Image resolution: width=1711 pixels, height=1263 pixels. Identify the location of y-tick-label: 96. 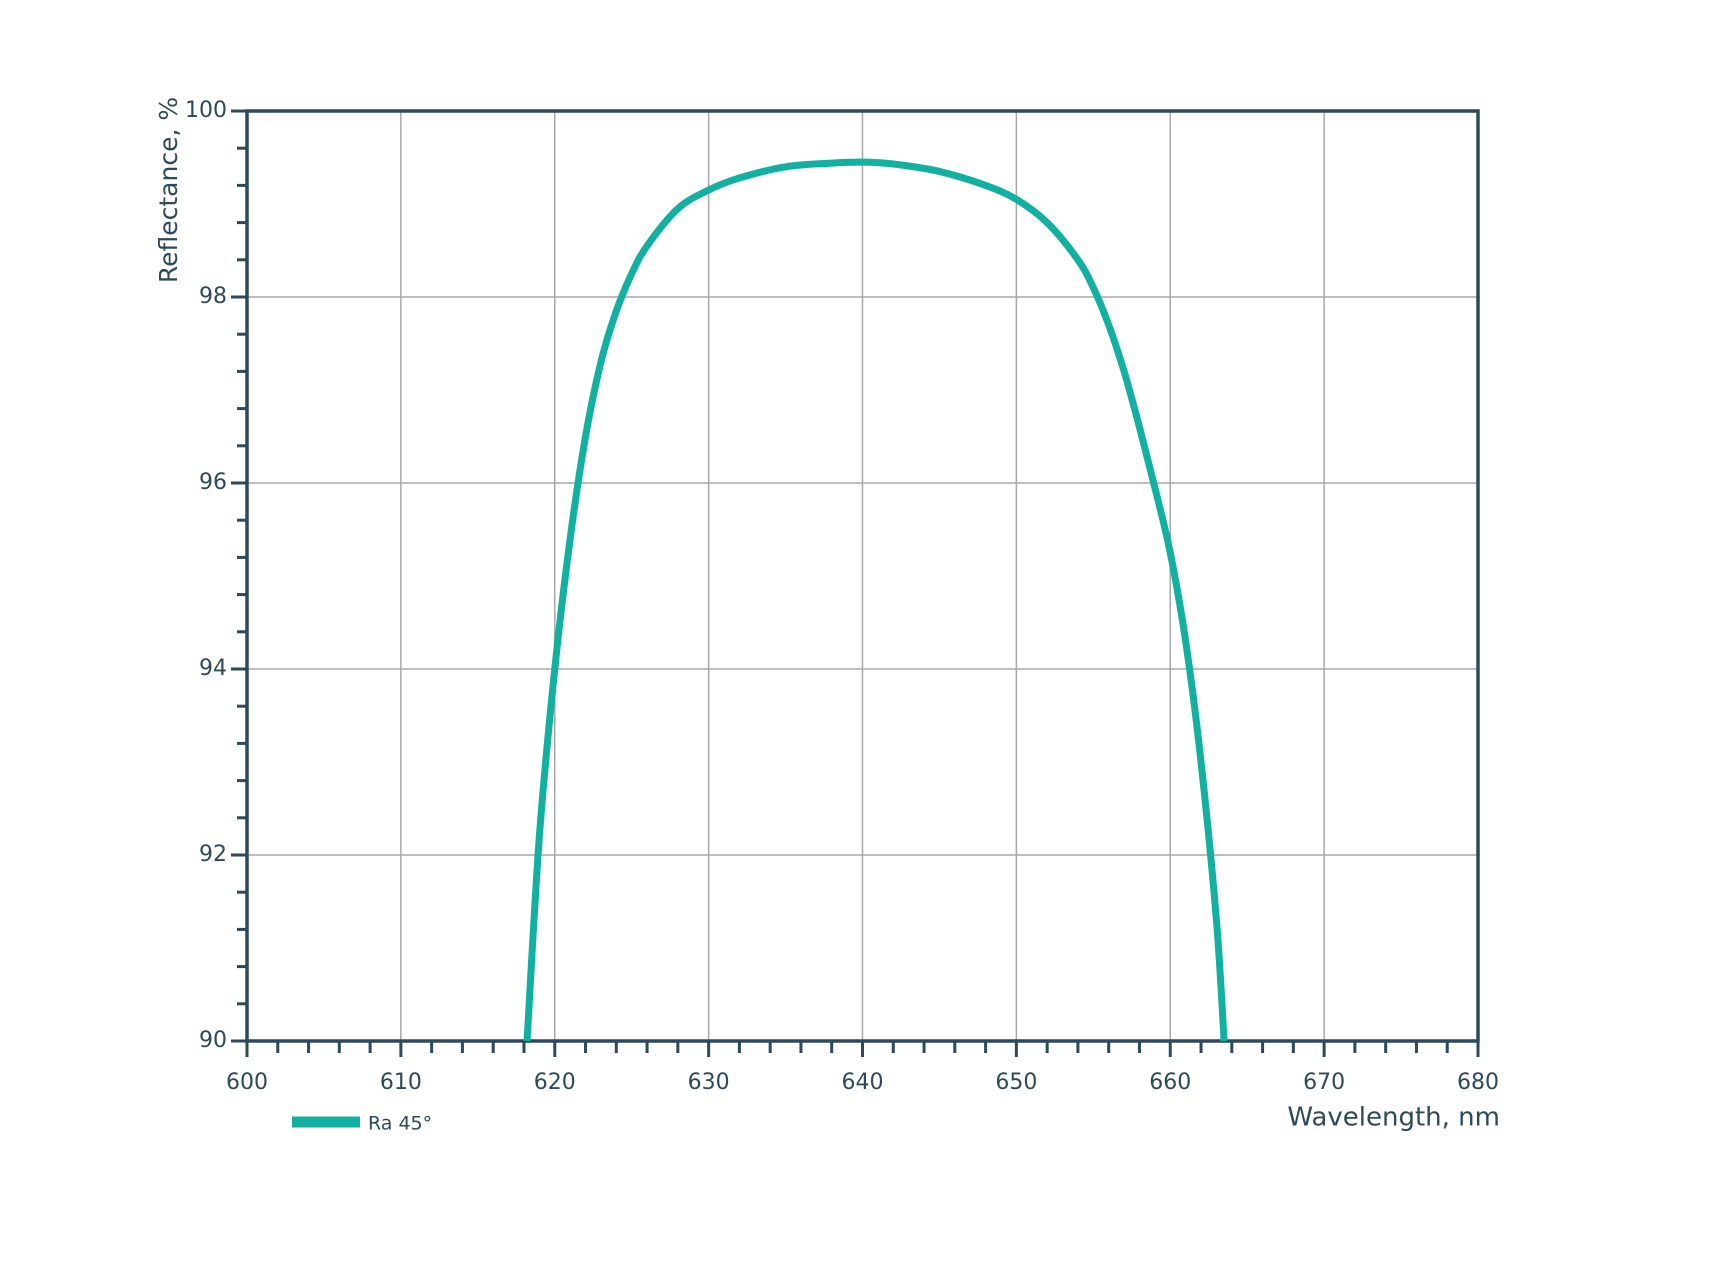
(213, 482).